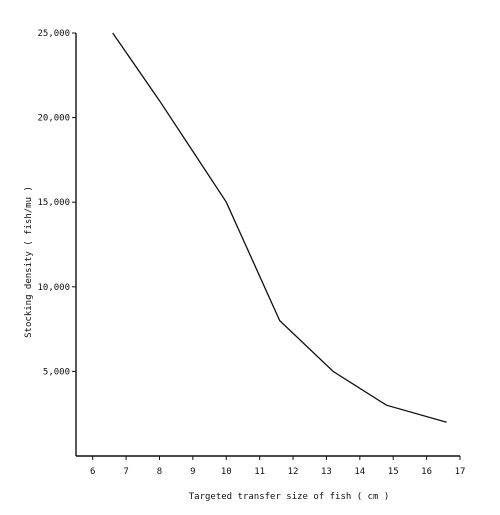  Describe the element at coordinates (277, 466) in the screenshot. I see `x-ticks: 6 7 8 9 10 11 12 13 14 15 16 17` at that location.